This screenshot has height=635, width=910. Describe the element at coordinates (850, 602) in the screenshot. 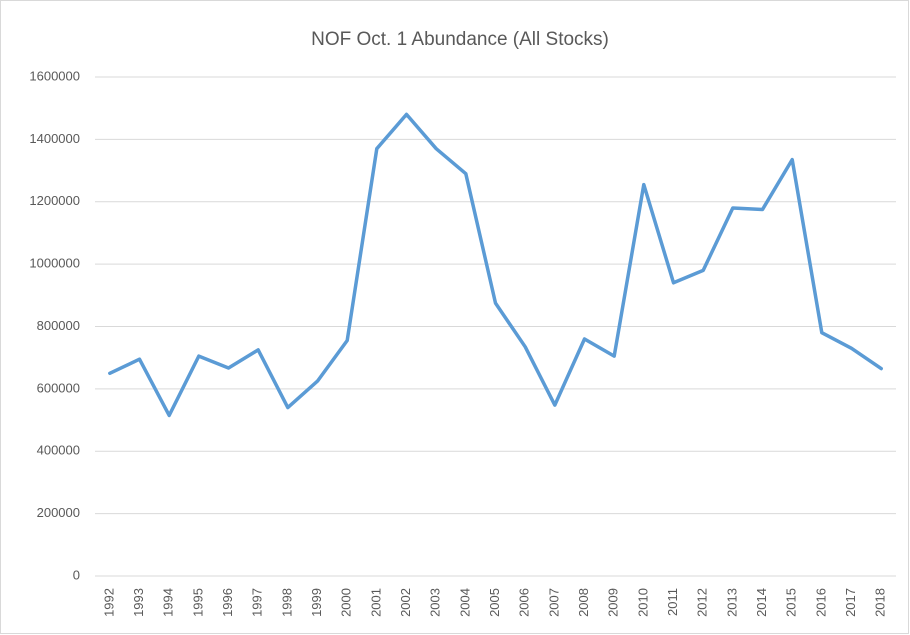

I see `x-tick-label: 2017` at that location.